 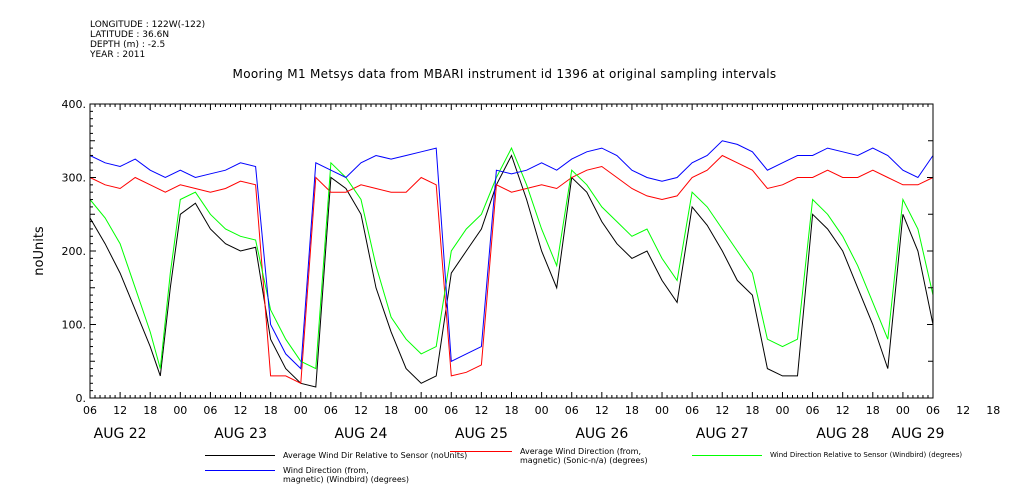 What do you see at coordinates (120, 434) in the screenshot?
I see `x-day-label: AUG 22` at bounding box center [120, 434].